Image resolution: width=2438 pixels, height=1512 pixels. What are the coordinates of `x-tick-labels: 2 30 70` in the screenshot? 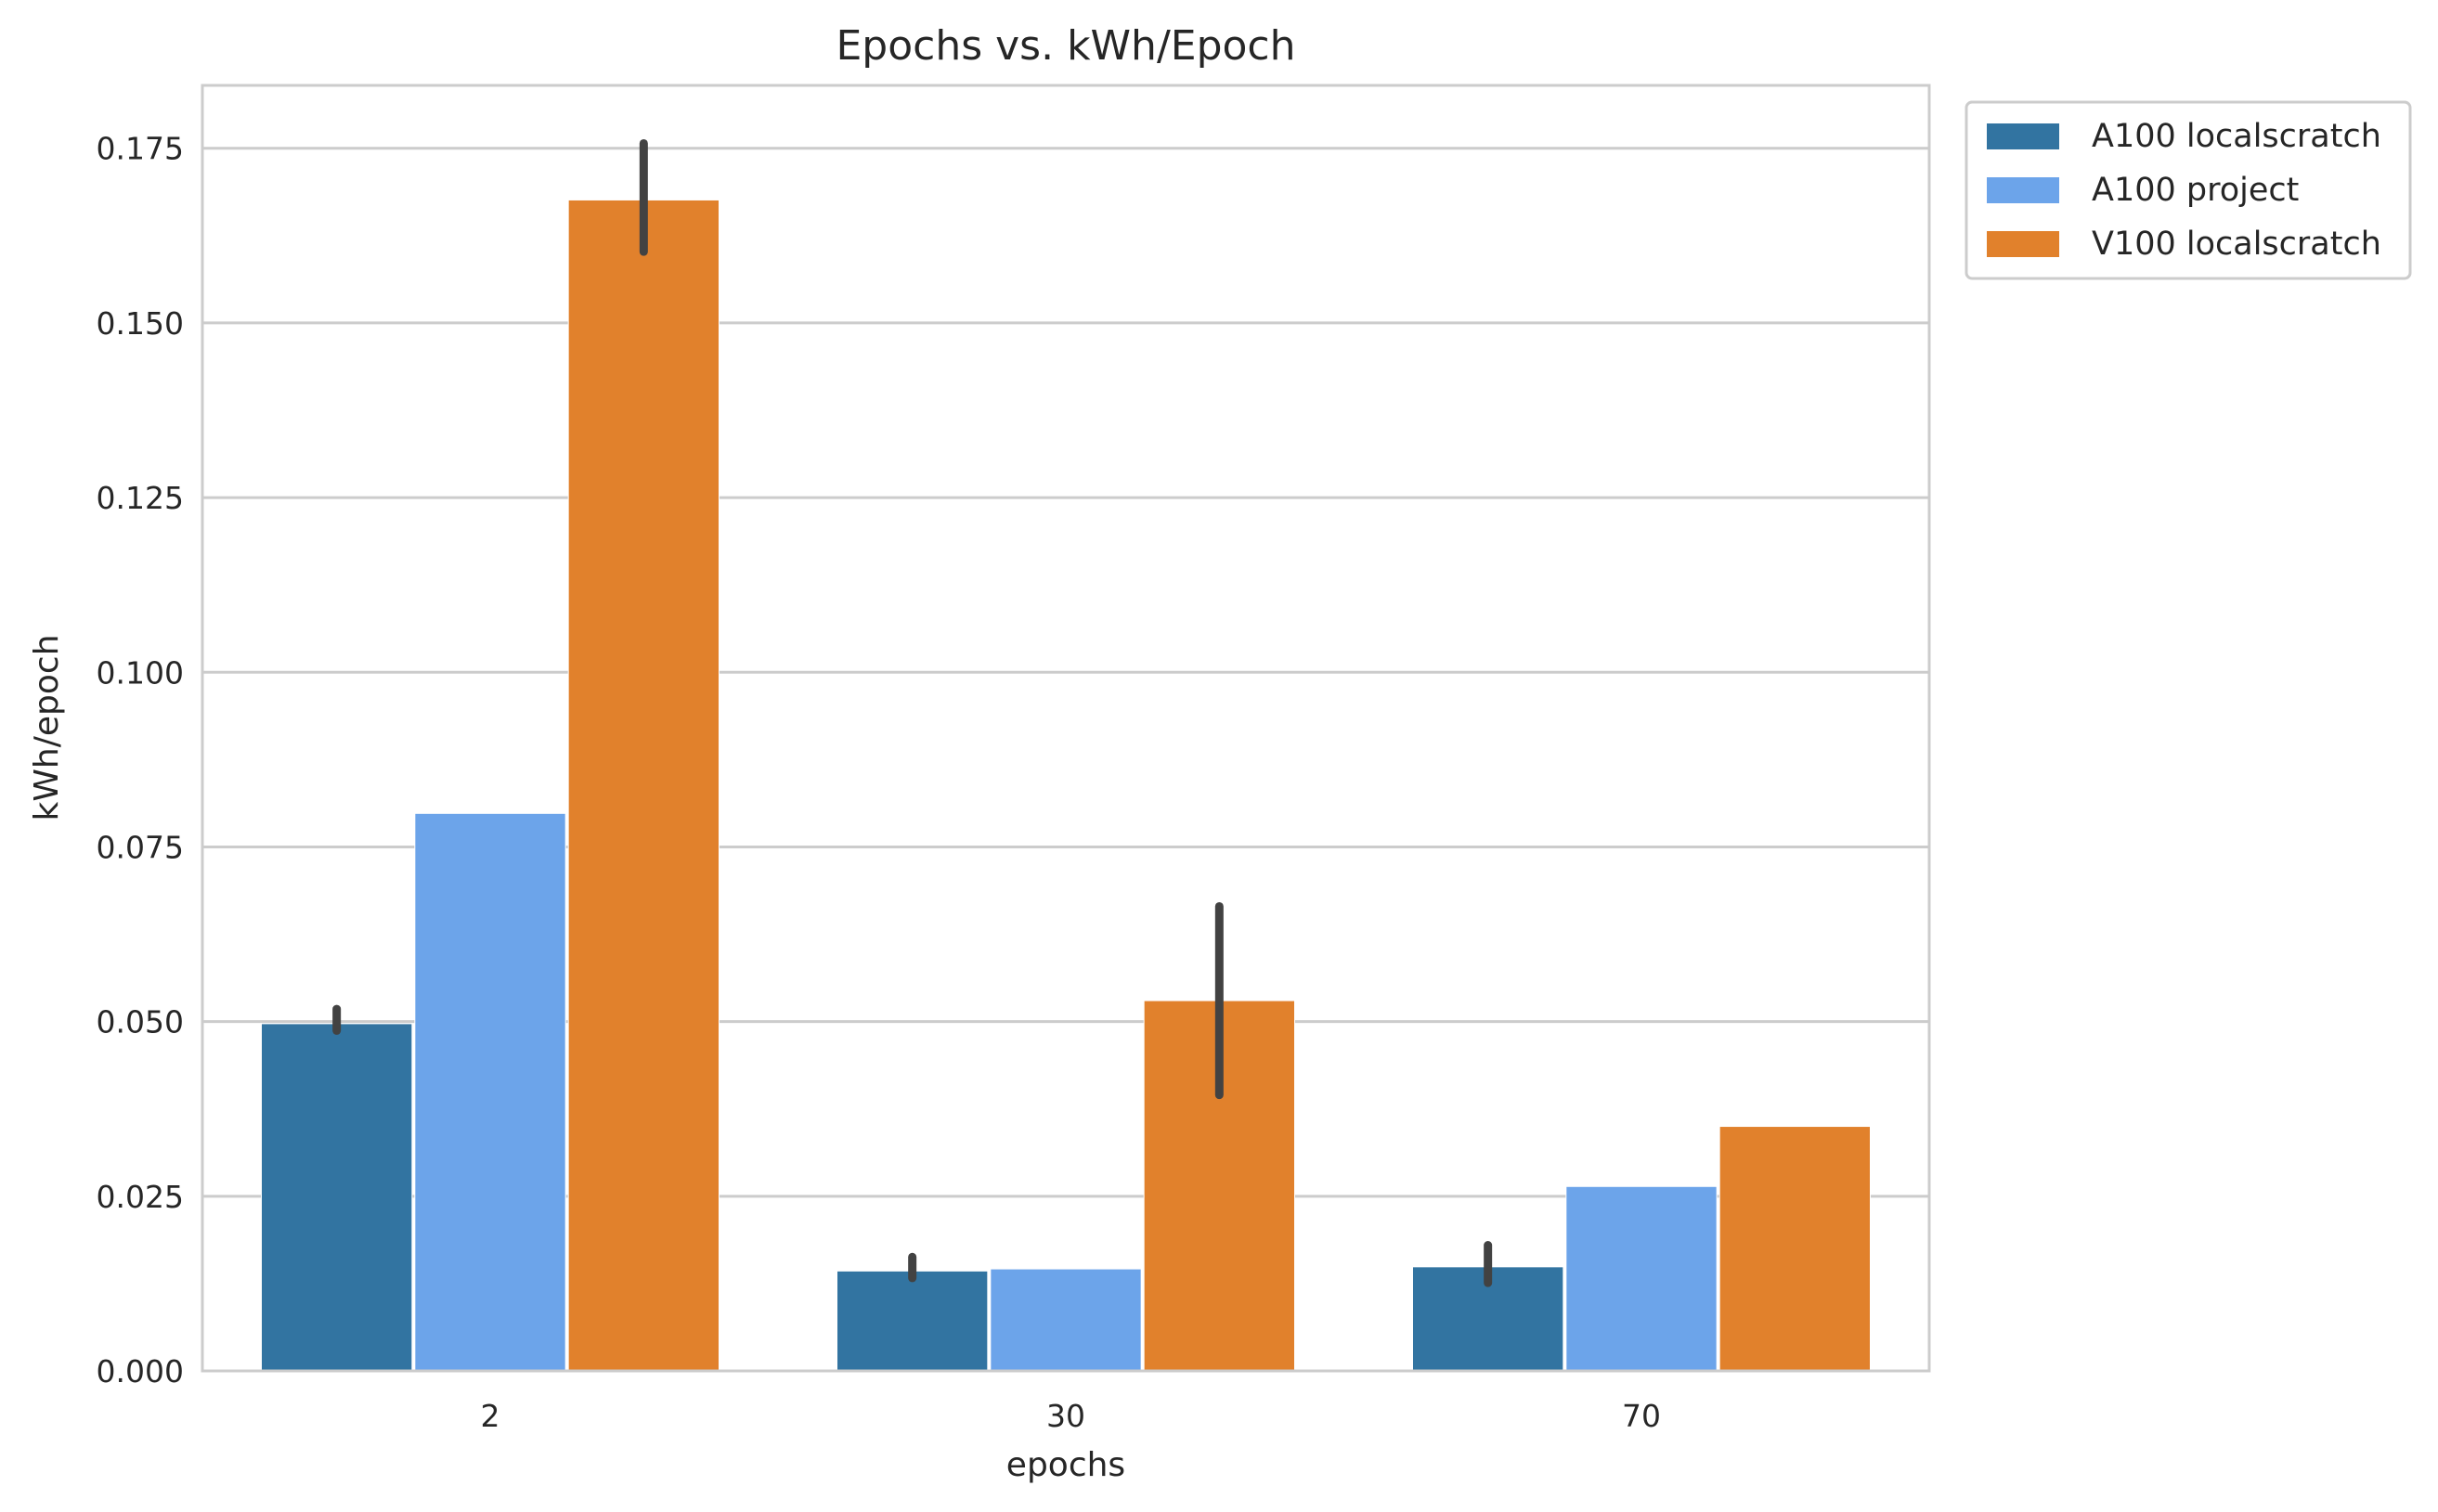 It's located at (1072, 1416).